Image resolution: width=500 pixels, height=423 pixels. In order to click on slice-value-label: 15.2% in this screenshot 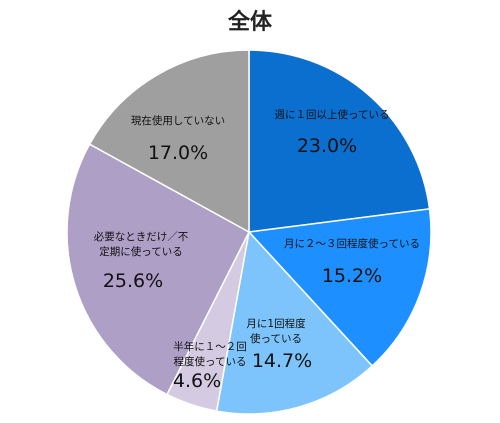, I will do `click(352, 276)`.